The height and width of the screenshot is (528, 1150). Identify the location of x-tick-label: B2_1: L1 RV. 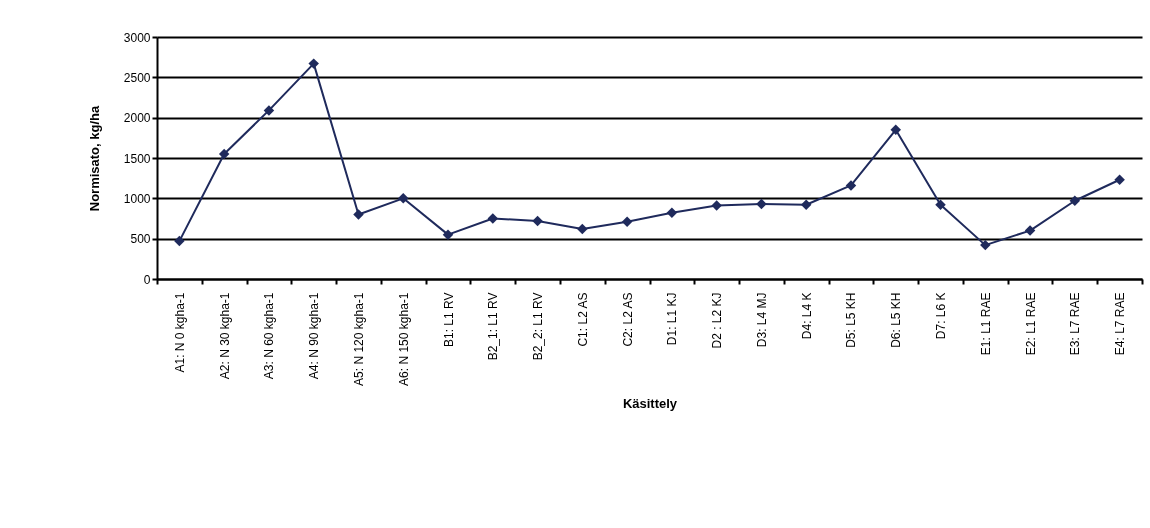
(493, 326).